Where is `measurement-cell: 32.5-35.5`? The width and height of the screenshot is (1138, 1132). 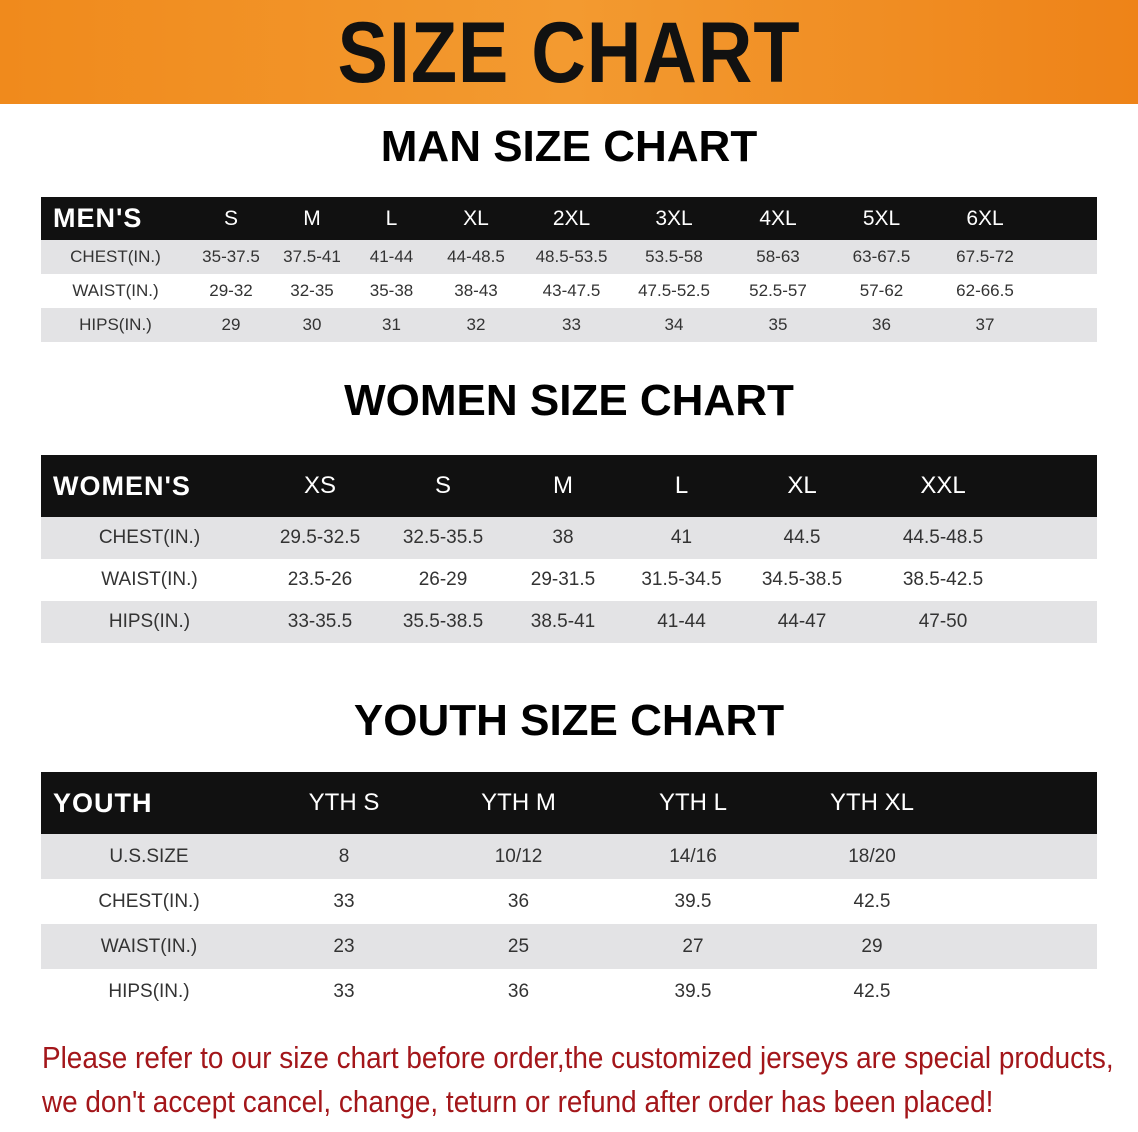
measurement-cell: 32.5-35.5 is located at coordinates (443, 537).